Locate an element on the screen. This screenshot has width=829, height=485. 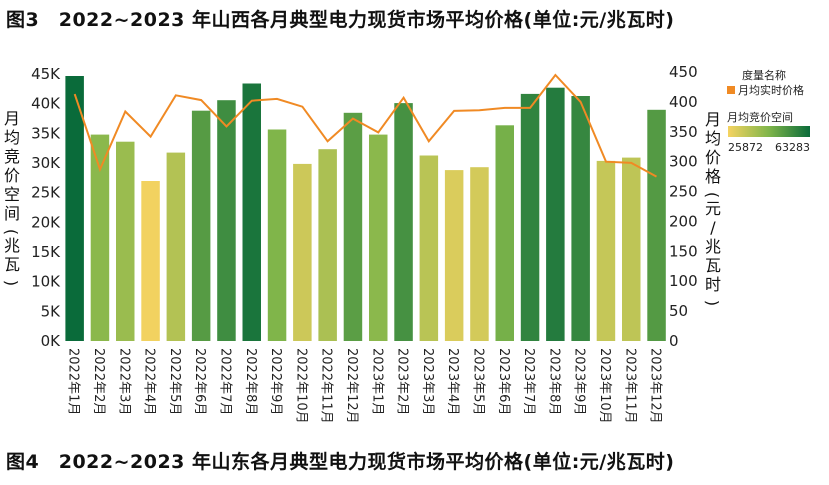
left-axis: 0K 5K 10K 15K 20K 25K 30K 35K 40K 45K is located at coordinates (46, 207).